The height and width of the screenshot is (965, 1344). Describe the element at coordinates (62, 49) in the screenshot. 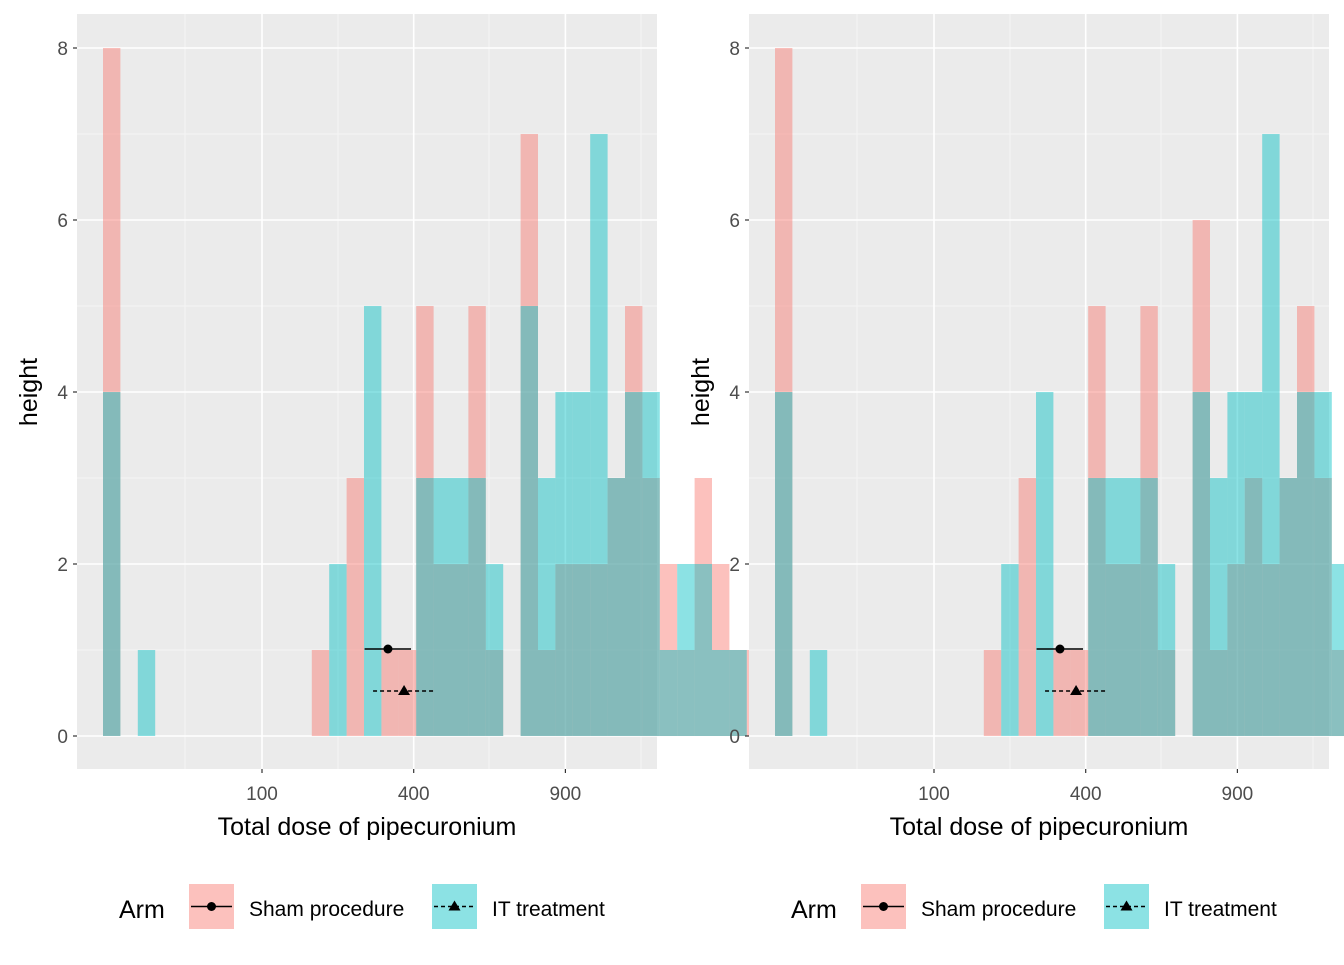

I see `y-tick-label: 8` at that location.